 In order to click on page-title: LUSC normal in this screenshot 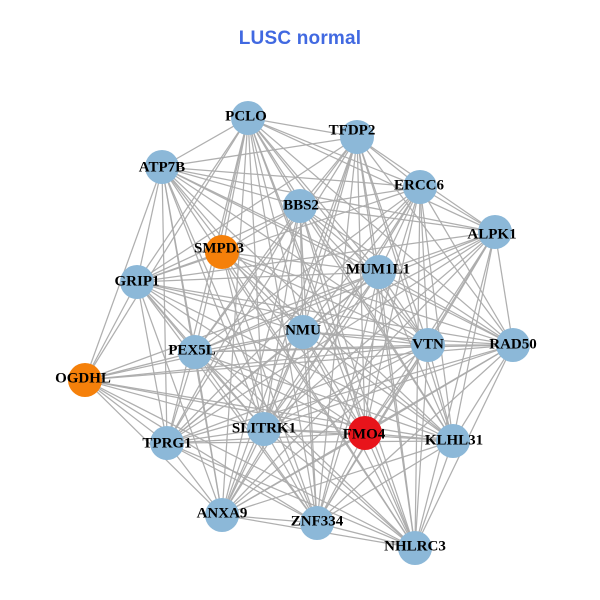, I will do `click(300, 38)`.